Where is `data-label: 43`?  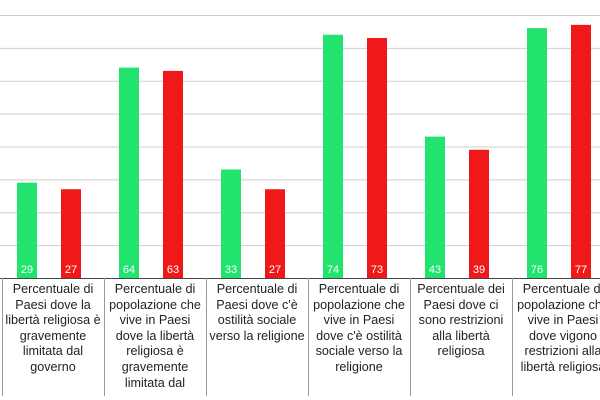
data-label: 43 is located at coordinates (435, 270).